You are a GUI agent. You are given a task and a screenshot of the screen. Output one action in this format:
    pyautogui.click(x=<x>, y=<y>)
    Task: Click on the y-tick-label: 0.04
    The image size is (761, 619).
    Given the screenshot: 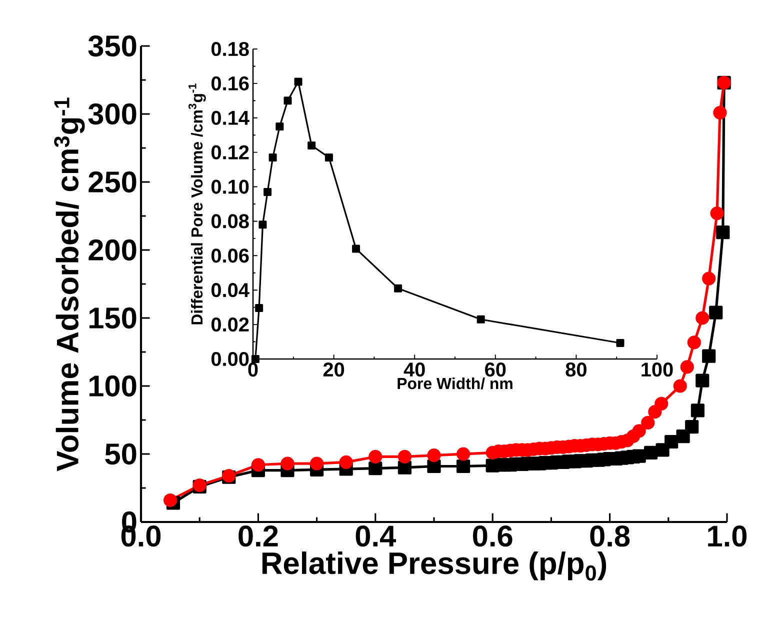 What is the action you would take?
    pyautogui.click(x=230, y=290)
    